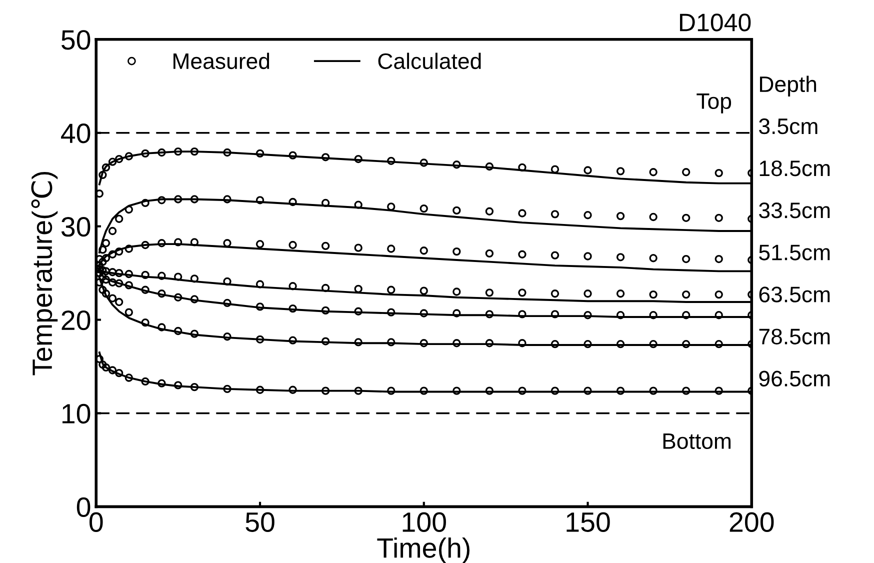  What do you see at coordinates (714, 104) in the screenshot?
I see `ref-line-label: Top` at bounding box center [714, 104].